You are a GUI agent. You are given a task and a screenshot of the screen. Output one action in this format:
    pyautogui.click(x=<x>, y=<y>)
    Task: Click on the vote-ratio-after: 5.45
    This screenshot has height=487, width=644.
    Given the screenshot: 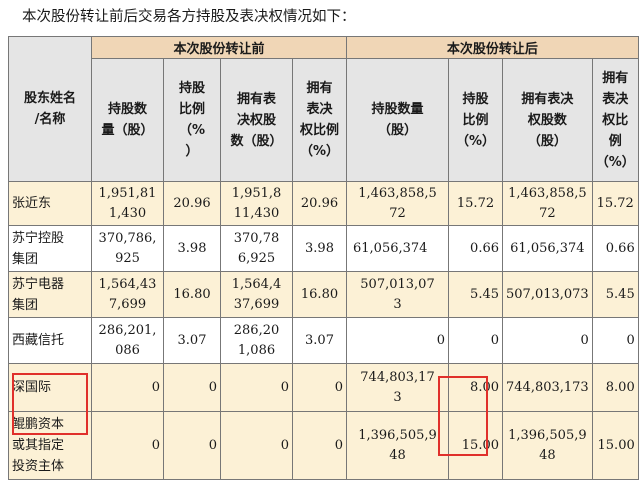 What is the action you would take?
    pyautogui.click(x=615, y=294)
    